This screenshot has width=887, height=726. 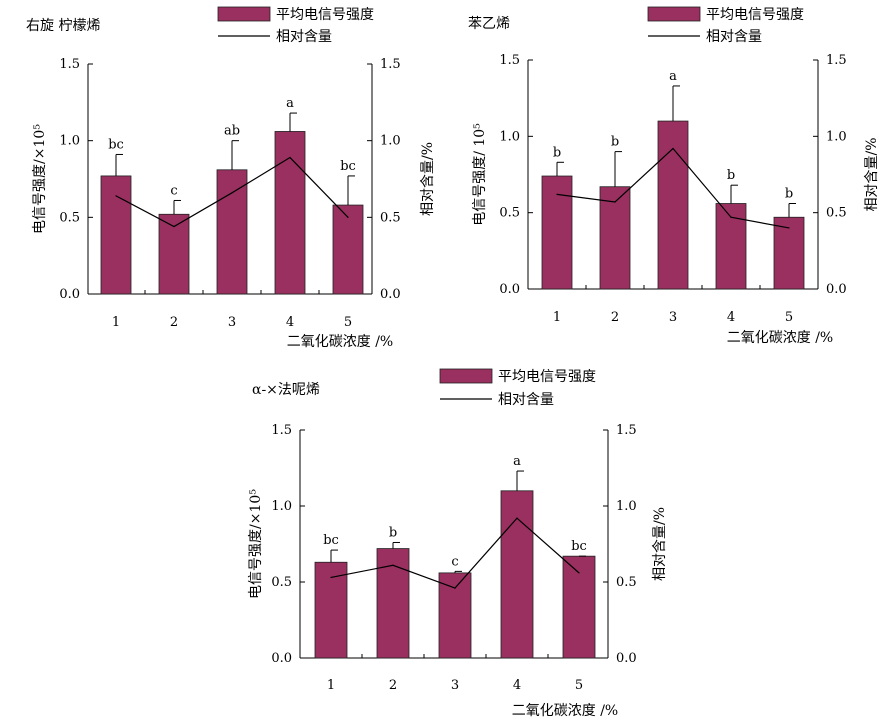 What do you see at coordinates (480, 174) in the screenshot?
I see `y-axis-label: 电信号强度/ 10⁵` at bounding box center [480, 174].